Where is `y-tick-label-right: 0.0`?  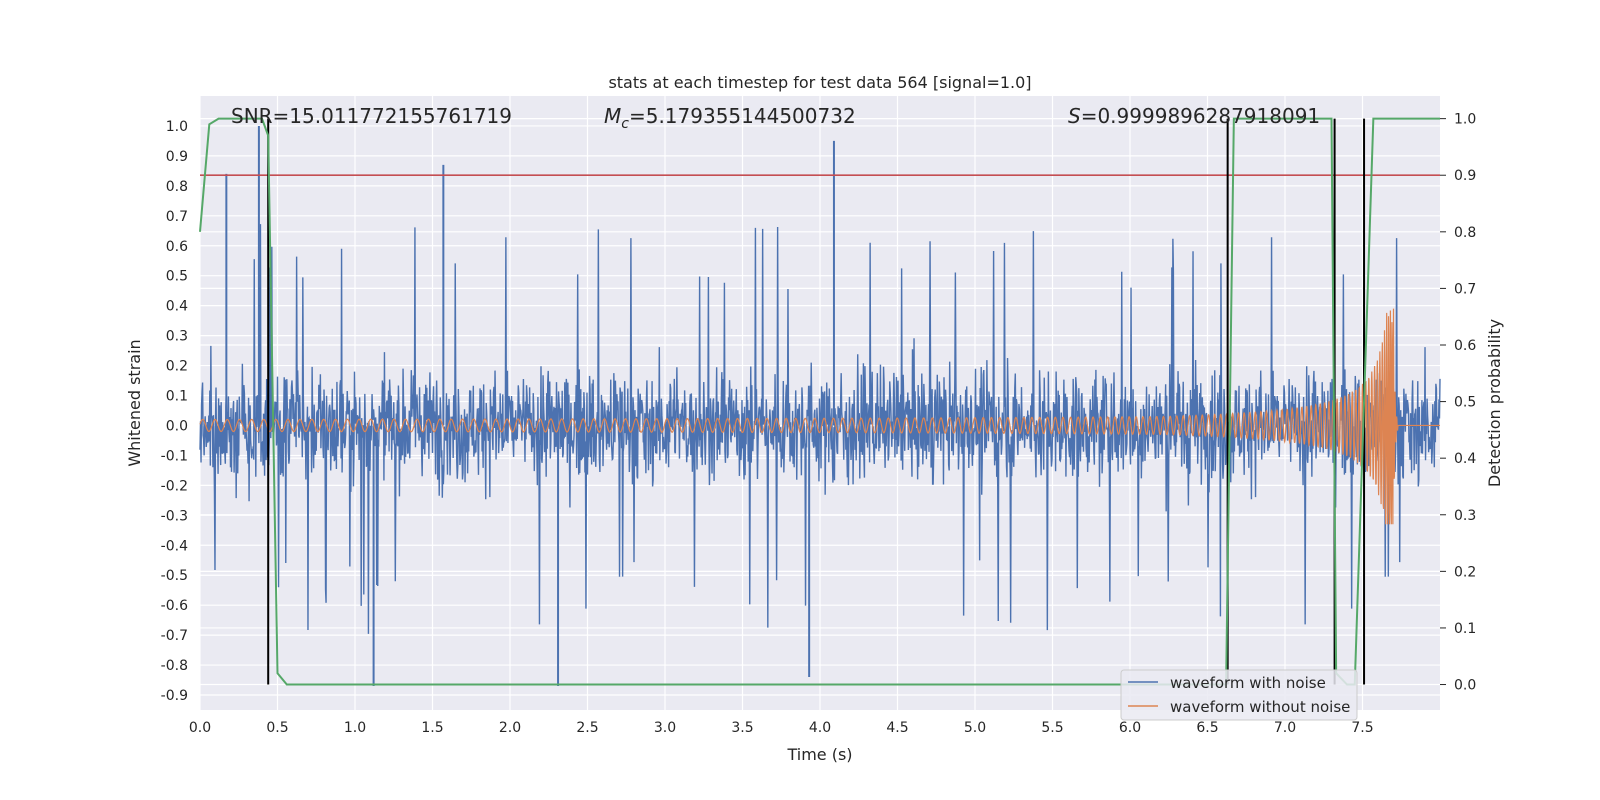
y-tick-label-right: 0.0 is located at coordinates (1465, 686).